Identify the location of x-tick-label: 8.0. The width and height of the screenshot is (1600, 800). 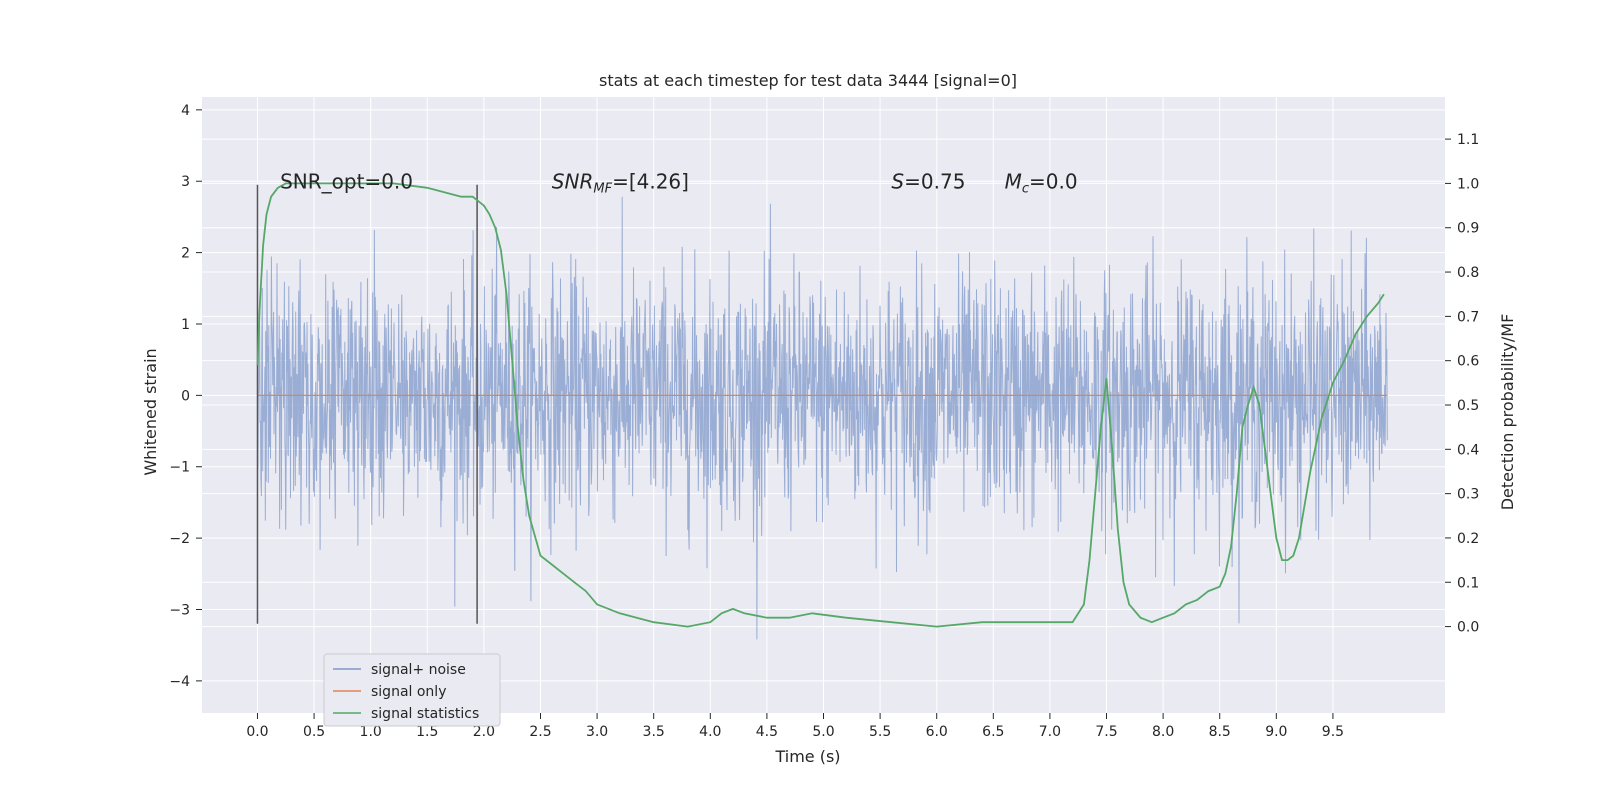
(1163, 732).